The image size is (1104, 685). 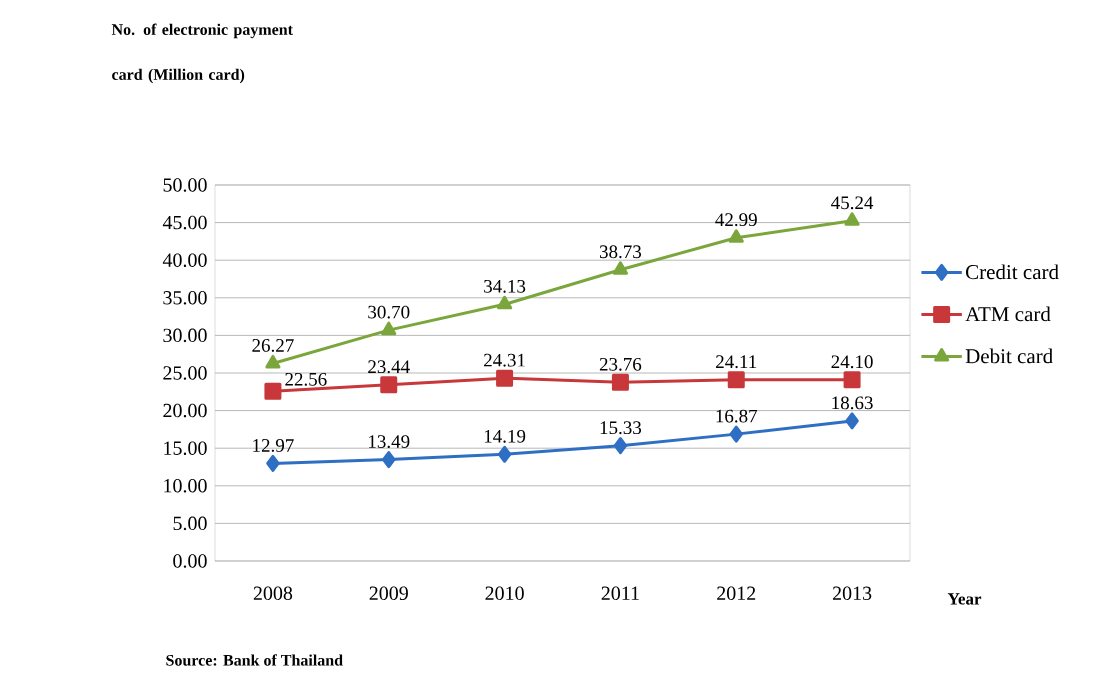 I want to click on legend-label: Credit card, so click(x=1012, y=272).